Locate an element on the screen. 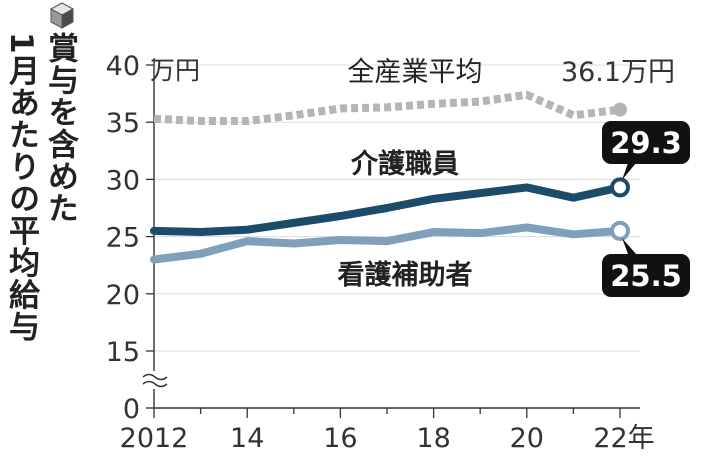 This screenshot has height=457, width=703. y-tick-label: 25 is located at coordinates (123, 238).